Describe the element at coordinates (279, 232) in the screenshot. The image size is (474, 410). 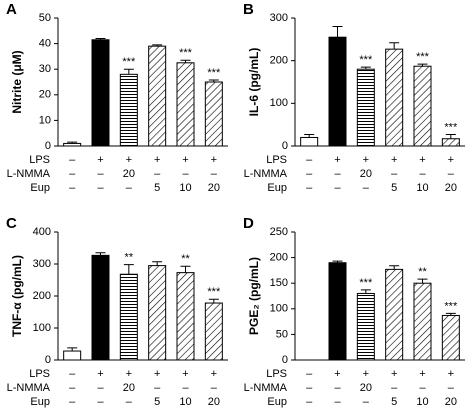
I see `y-tick-label: 250` at that location.